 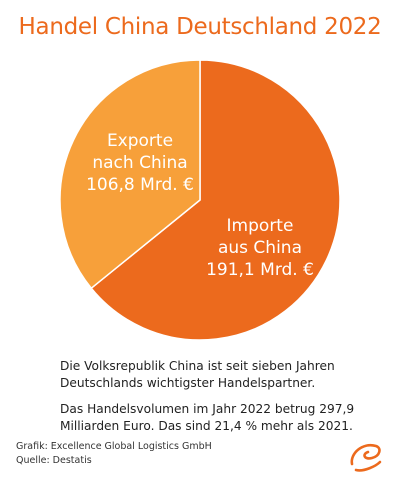 What do you see at coordinates (260, 270) in the screenshot?
I see `slice-label-line: 191,1 Mrd. €` at bounding box center [260, 270].